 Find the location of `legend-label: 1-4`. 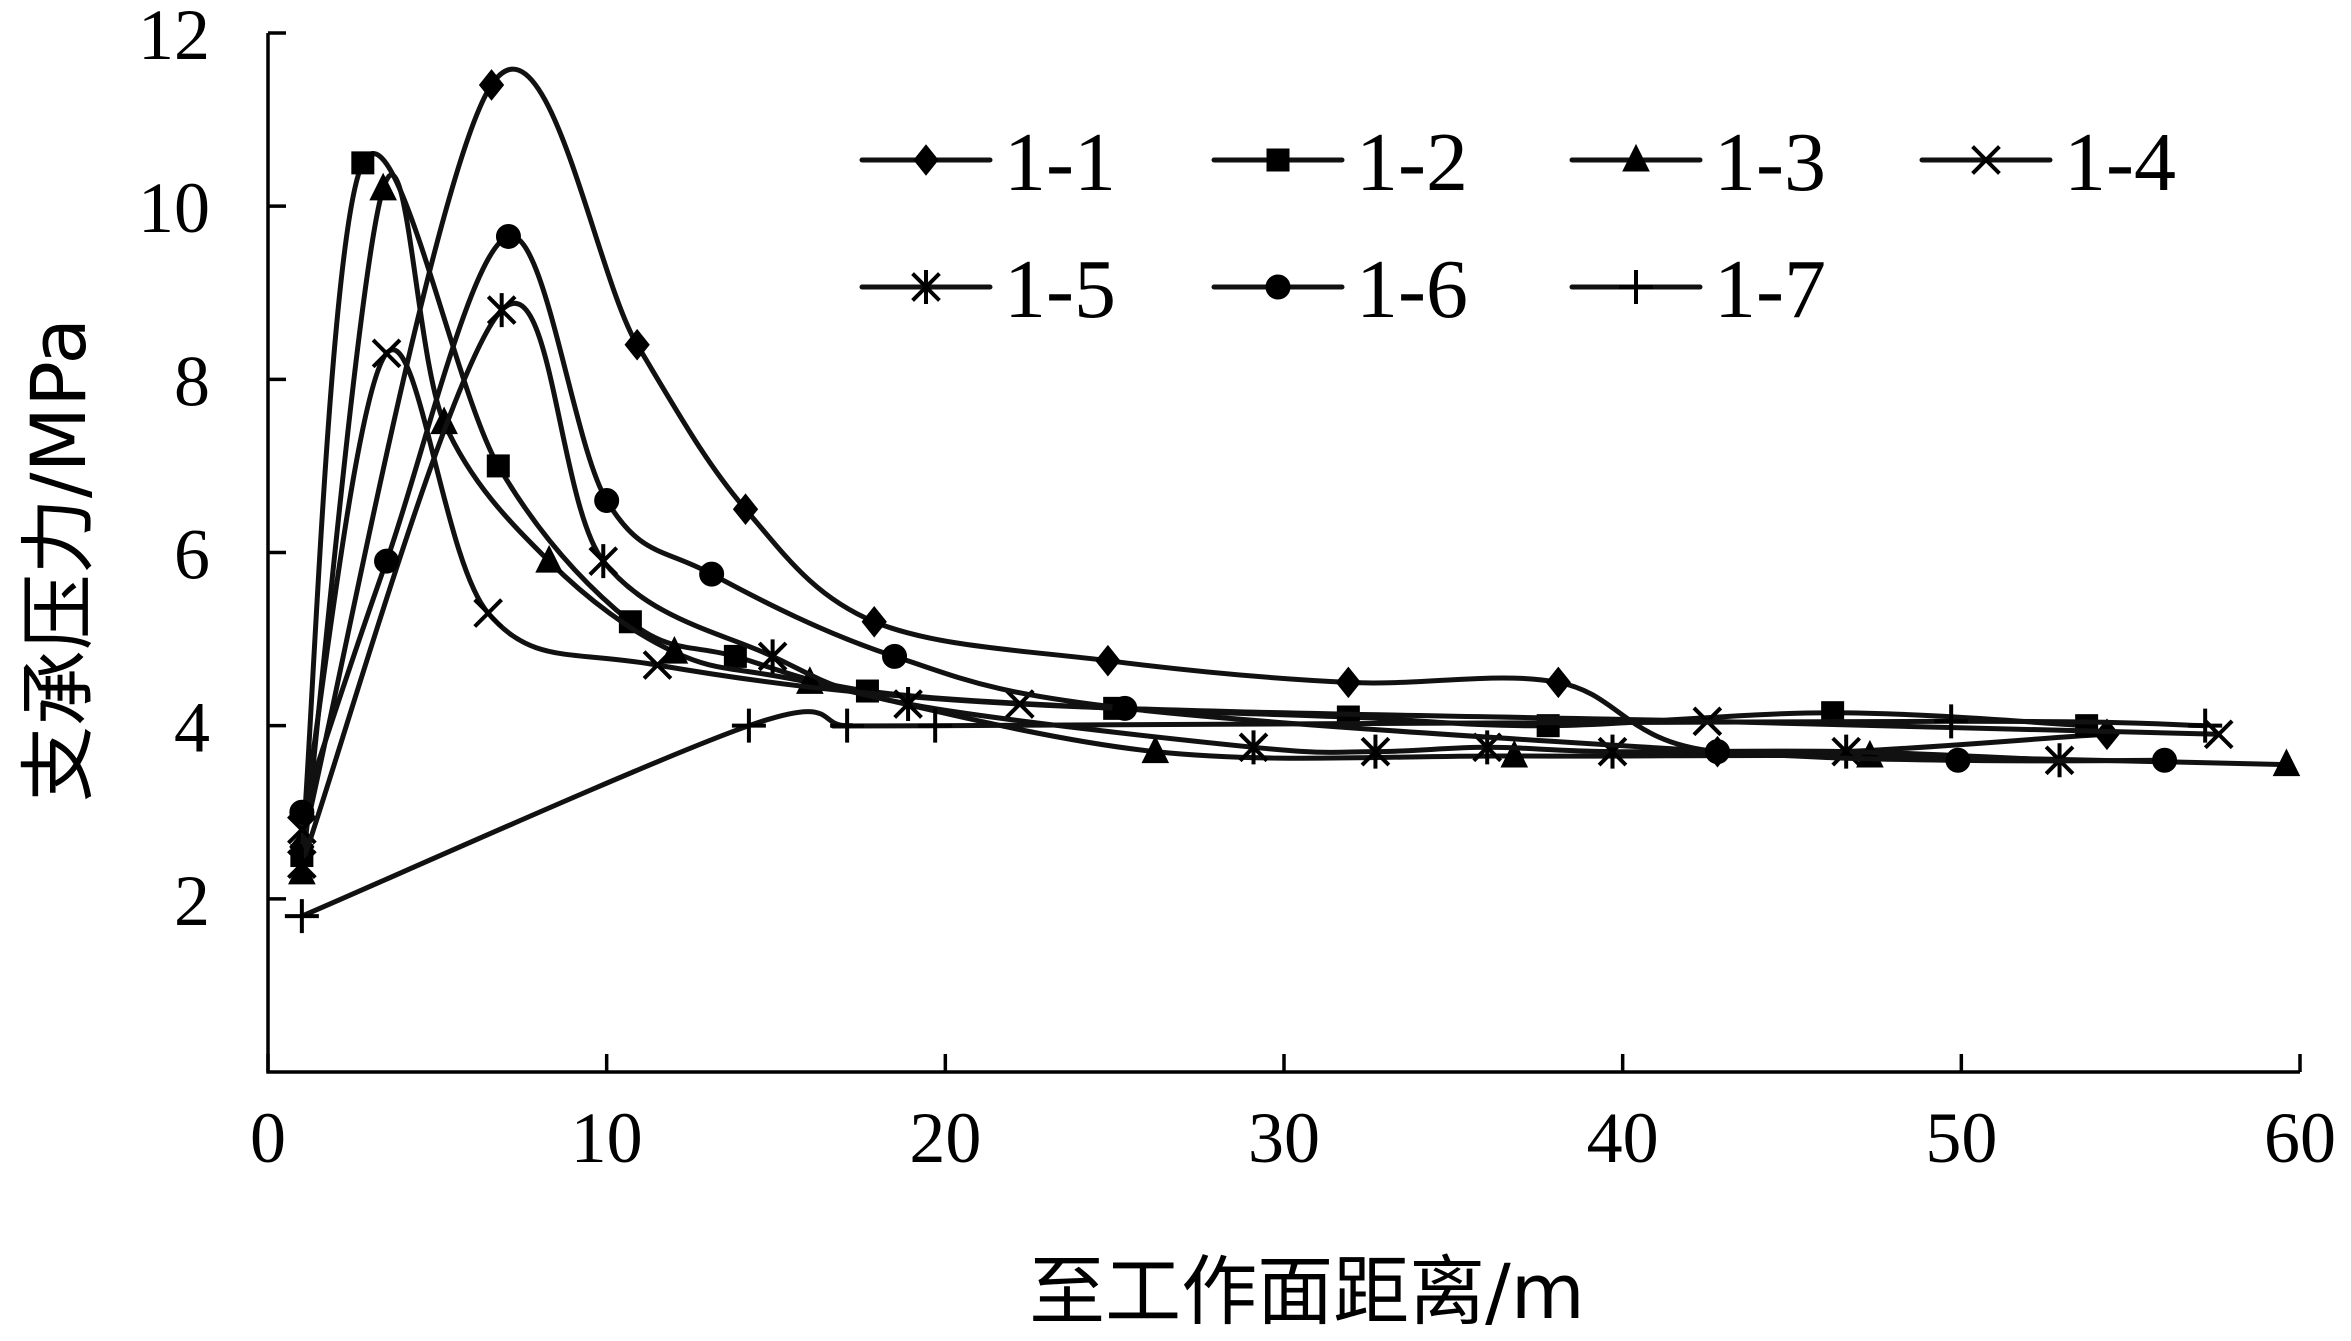

legend-label: 1-4 is located at coordinates (2120, 162).